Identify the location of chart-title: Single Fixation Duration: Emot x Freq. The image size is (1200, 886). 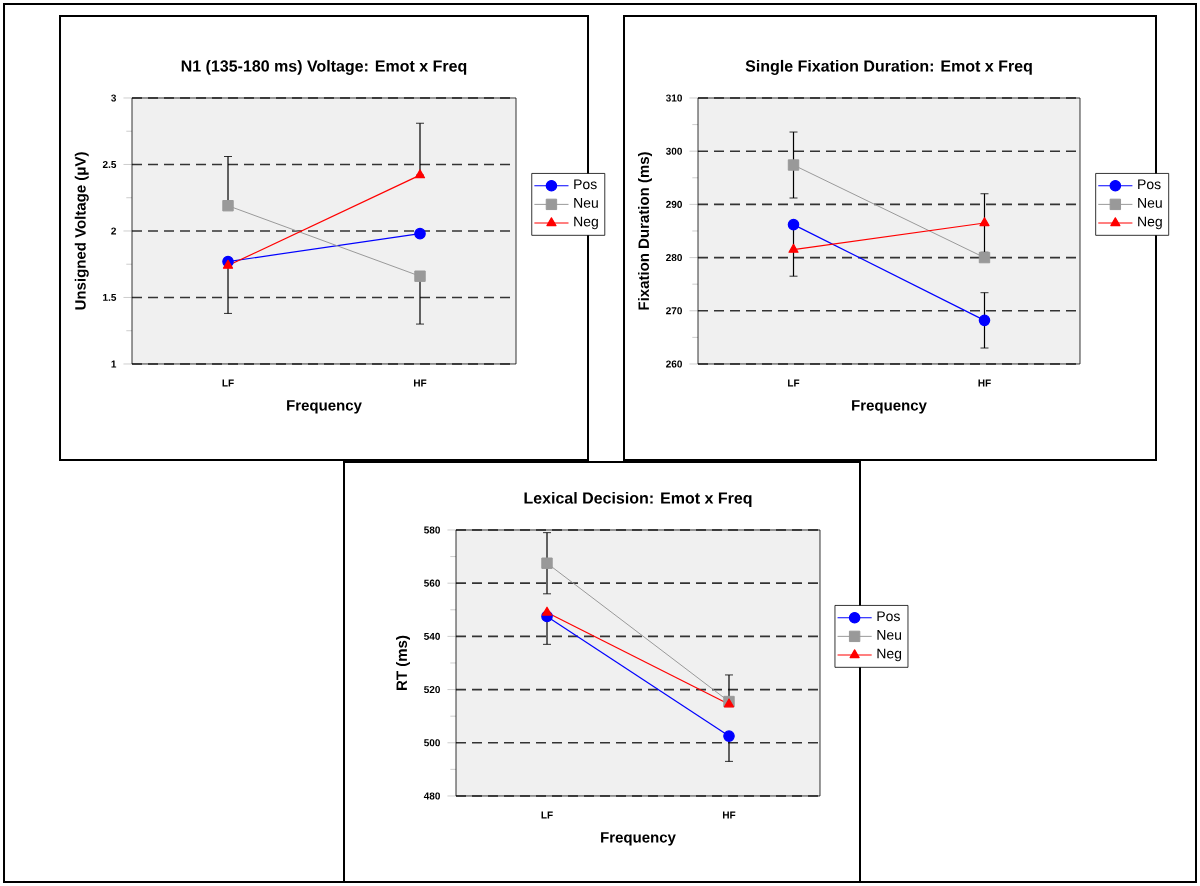
(888, 67).